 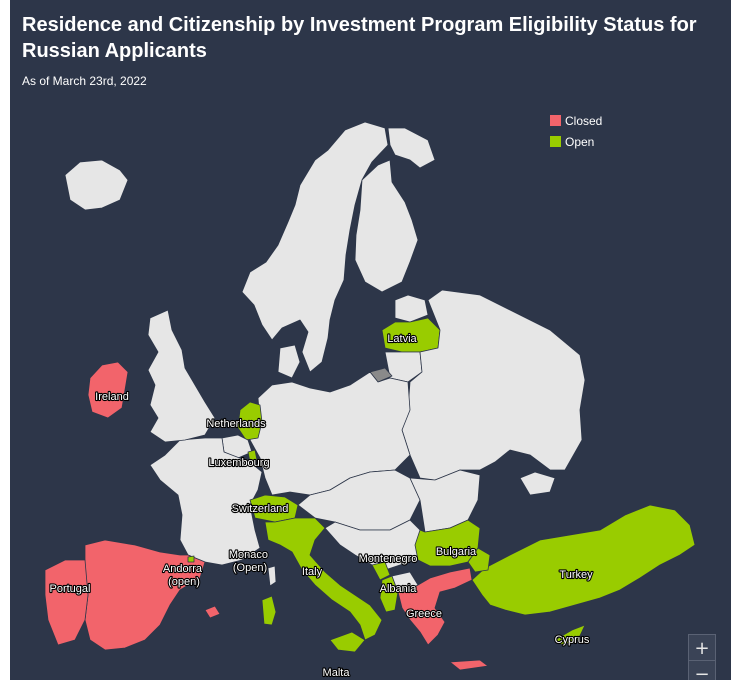 What do you see at coordinates (702, 648) in the screenshot?
I see `zoom-in-button: +` at bounding box center [702, 648].